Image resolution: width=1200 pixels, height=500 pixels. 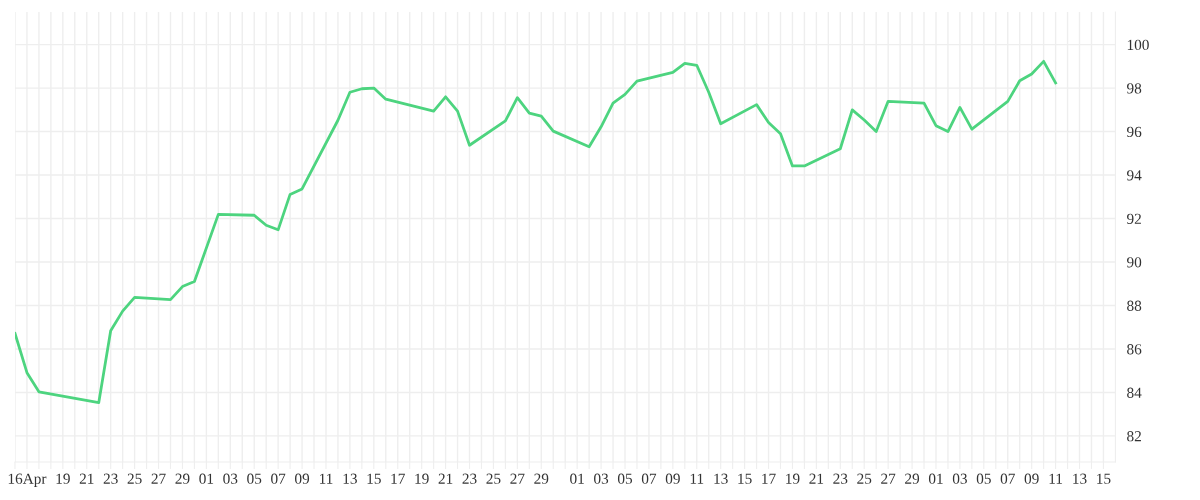 I want to click on y-tick-label: 90, so click(x=1134, y=262).